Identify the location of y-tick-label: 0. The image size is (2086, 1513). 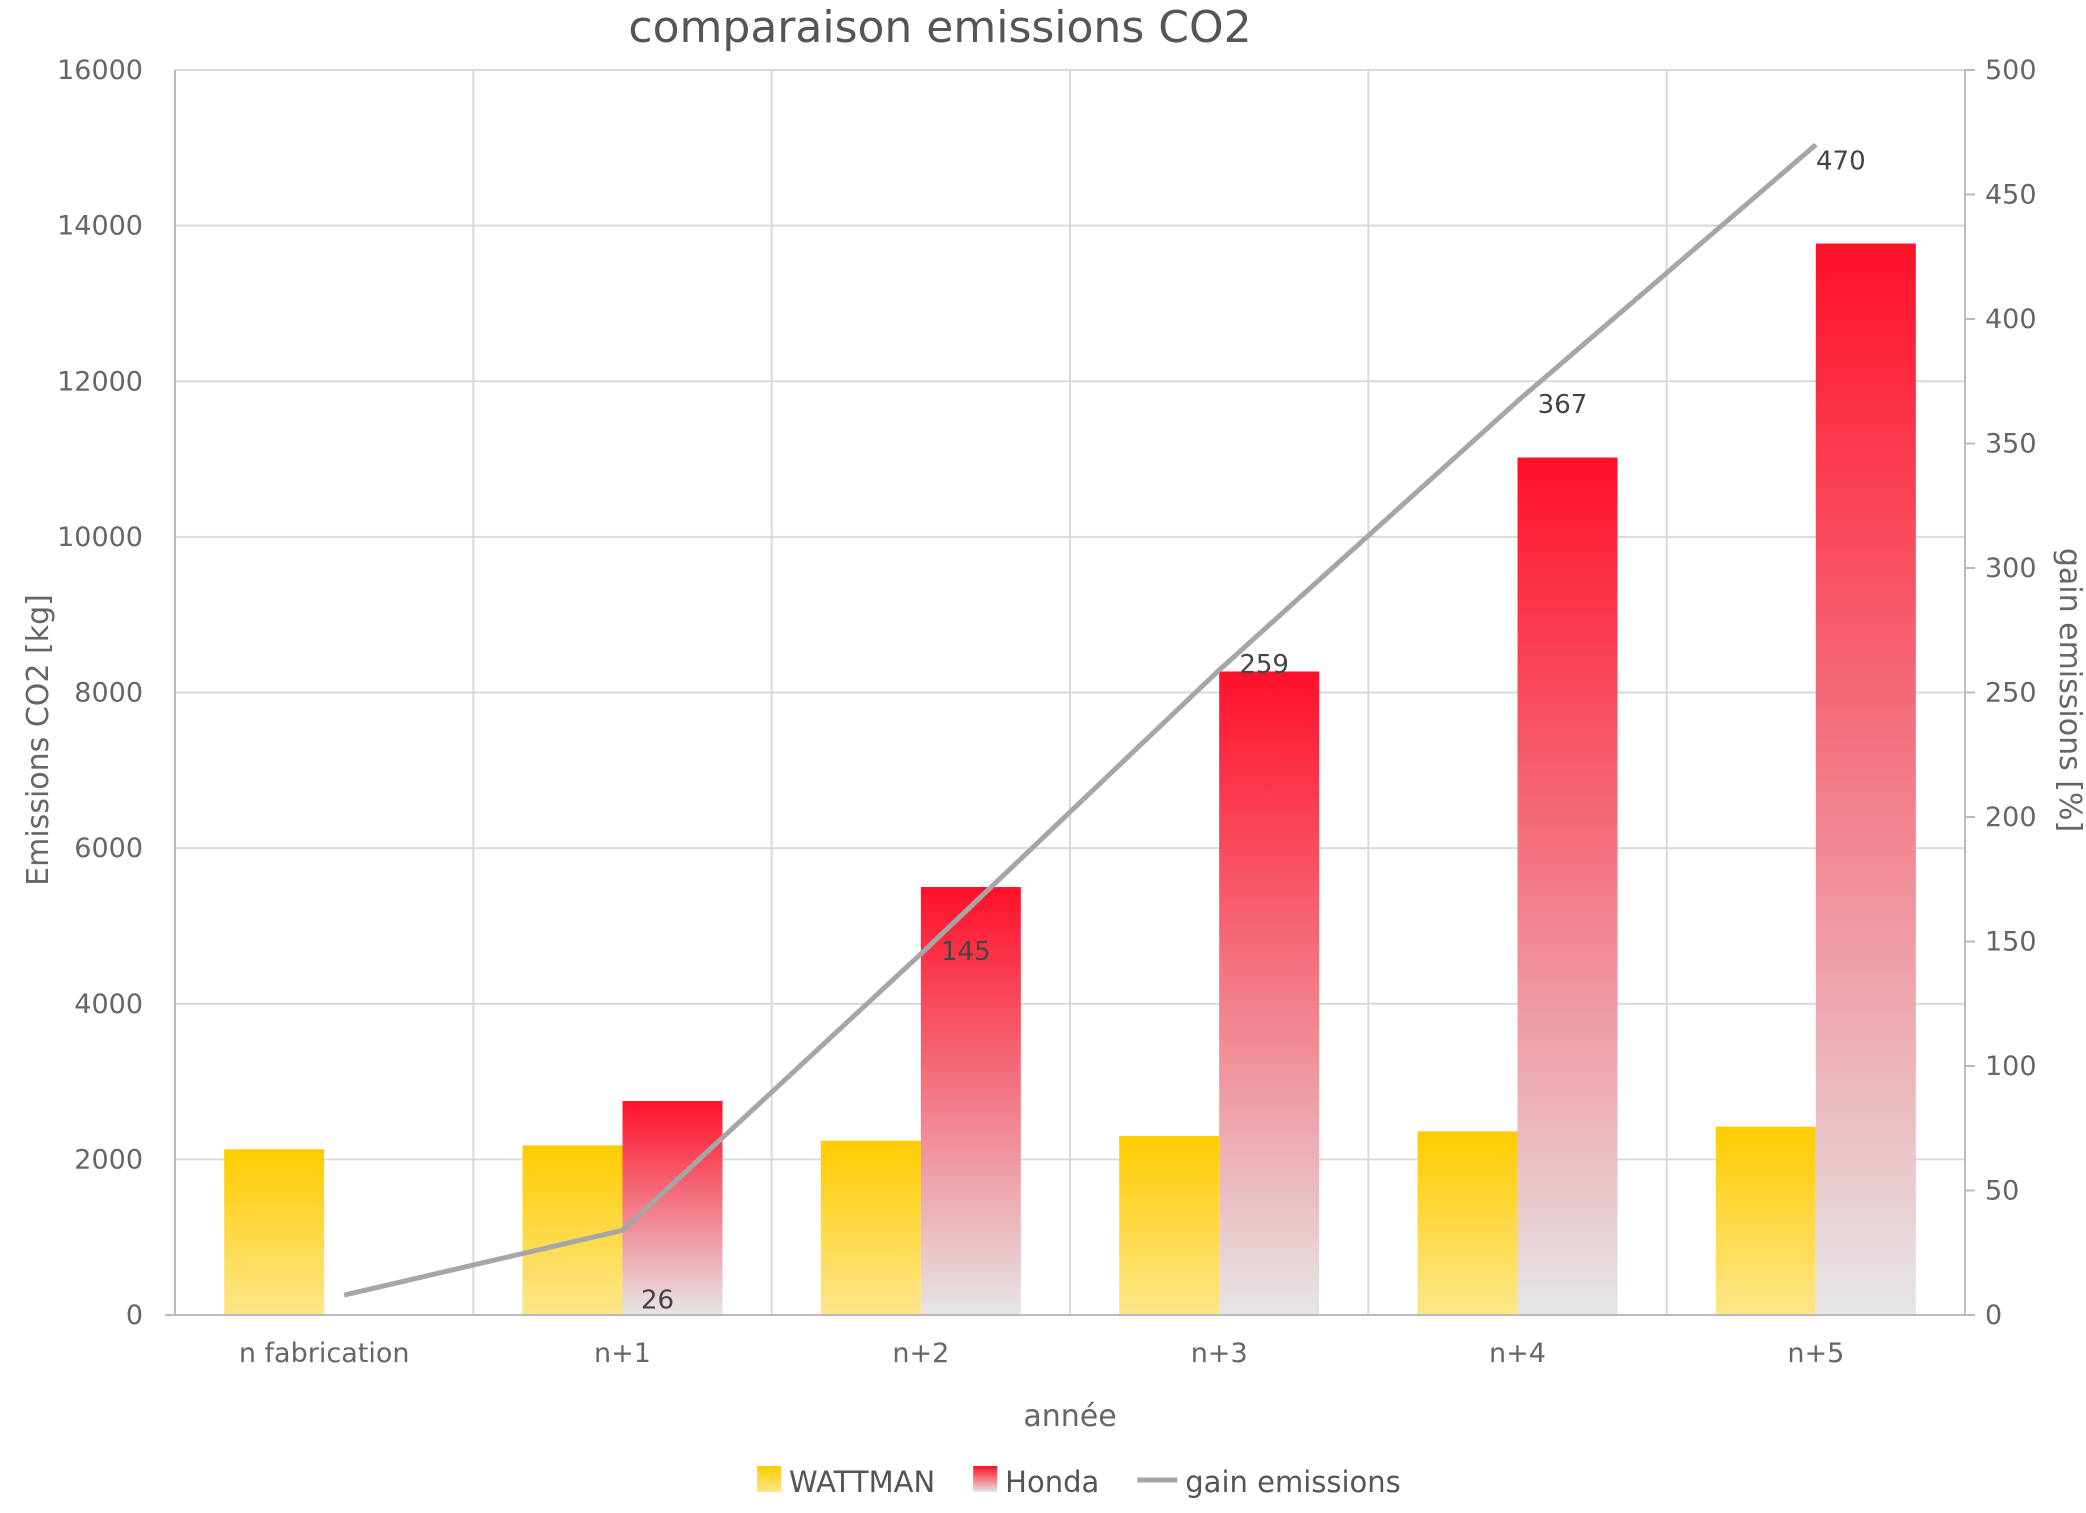
(134, 1315).